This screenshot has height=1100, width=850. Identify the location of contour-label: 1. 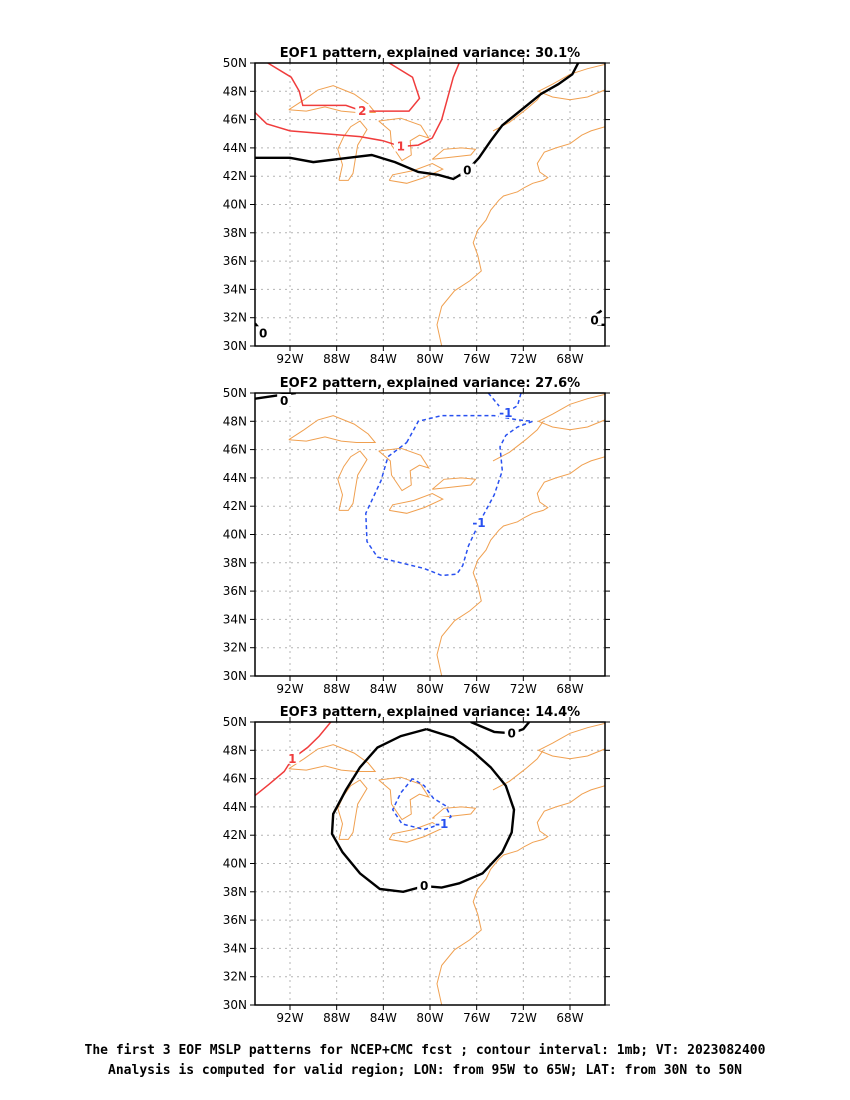
(401, 146).